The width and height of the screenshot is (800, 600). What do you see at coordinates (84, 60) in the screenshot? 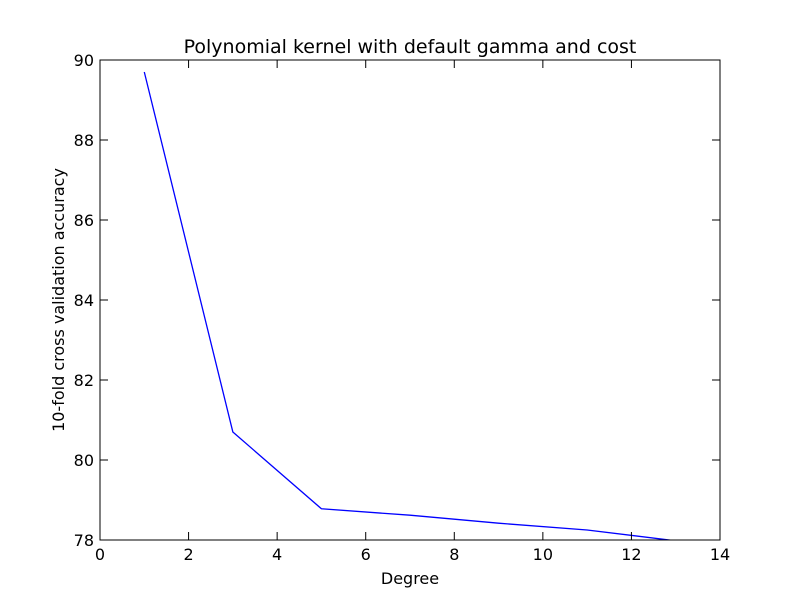
I see `y-tick-label: 90` at bounding box center [84, 60].